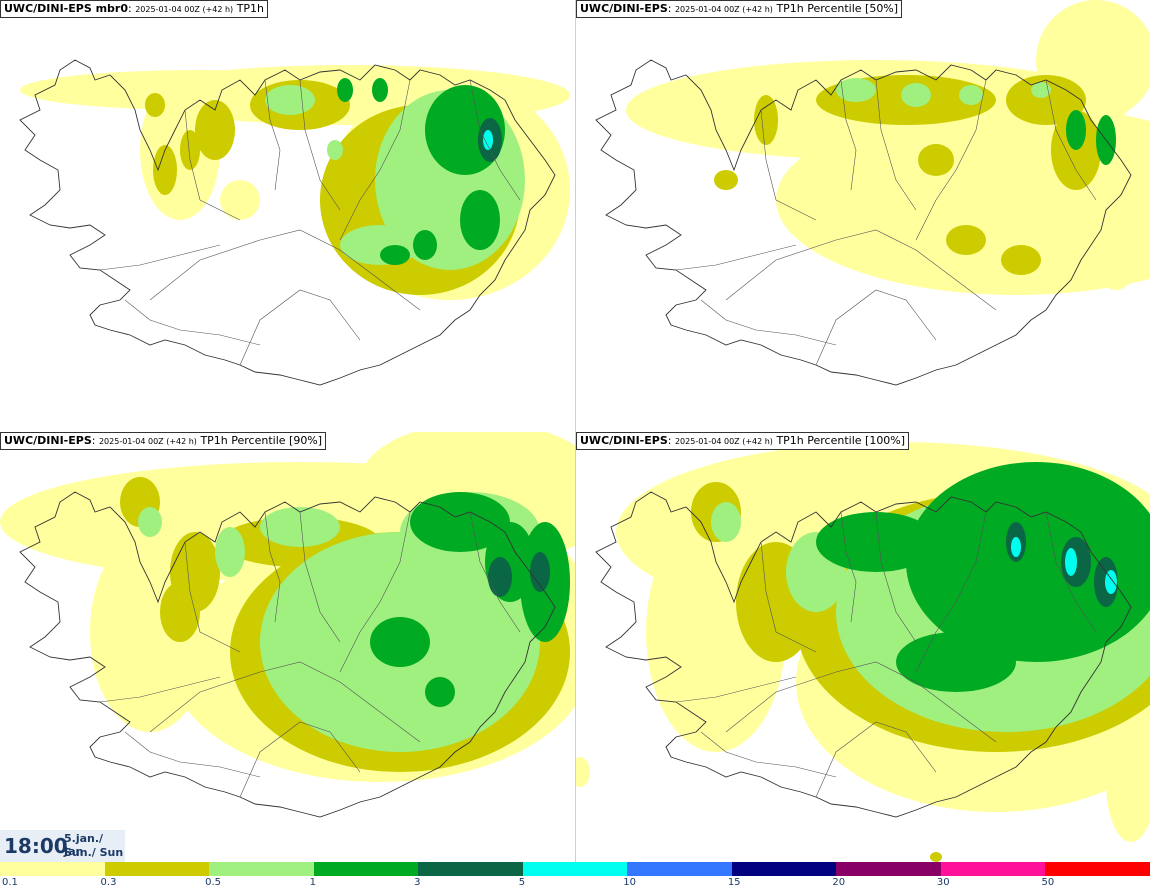 This screenshot has height=891, width=1150. Describe the element at coordinates (943, 882) in the screenshot. I see `legend-tick-label: 30` at that location.